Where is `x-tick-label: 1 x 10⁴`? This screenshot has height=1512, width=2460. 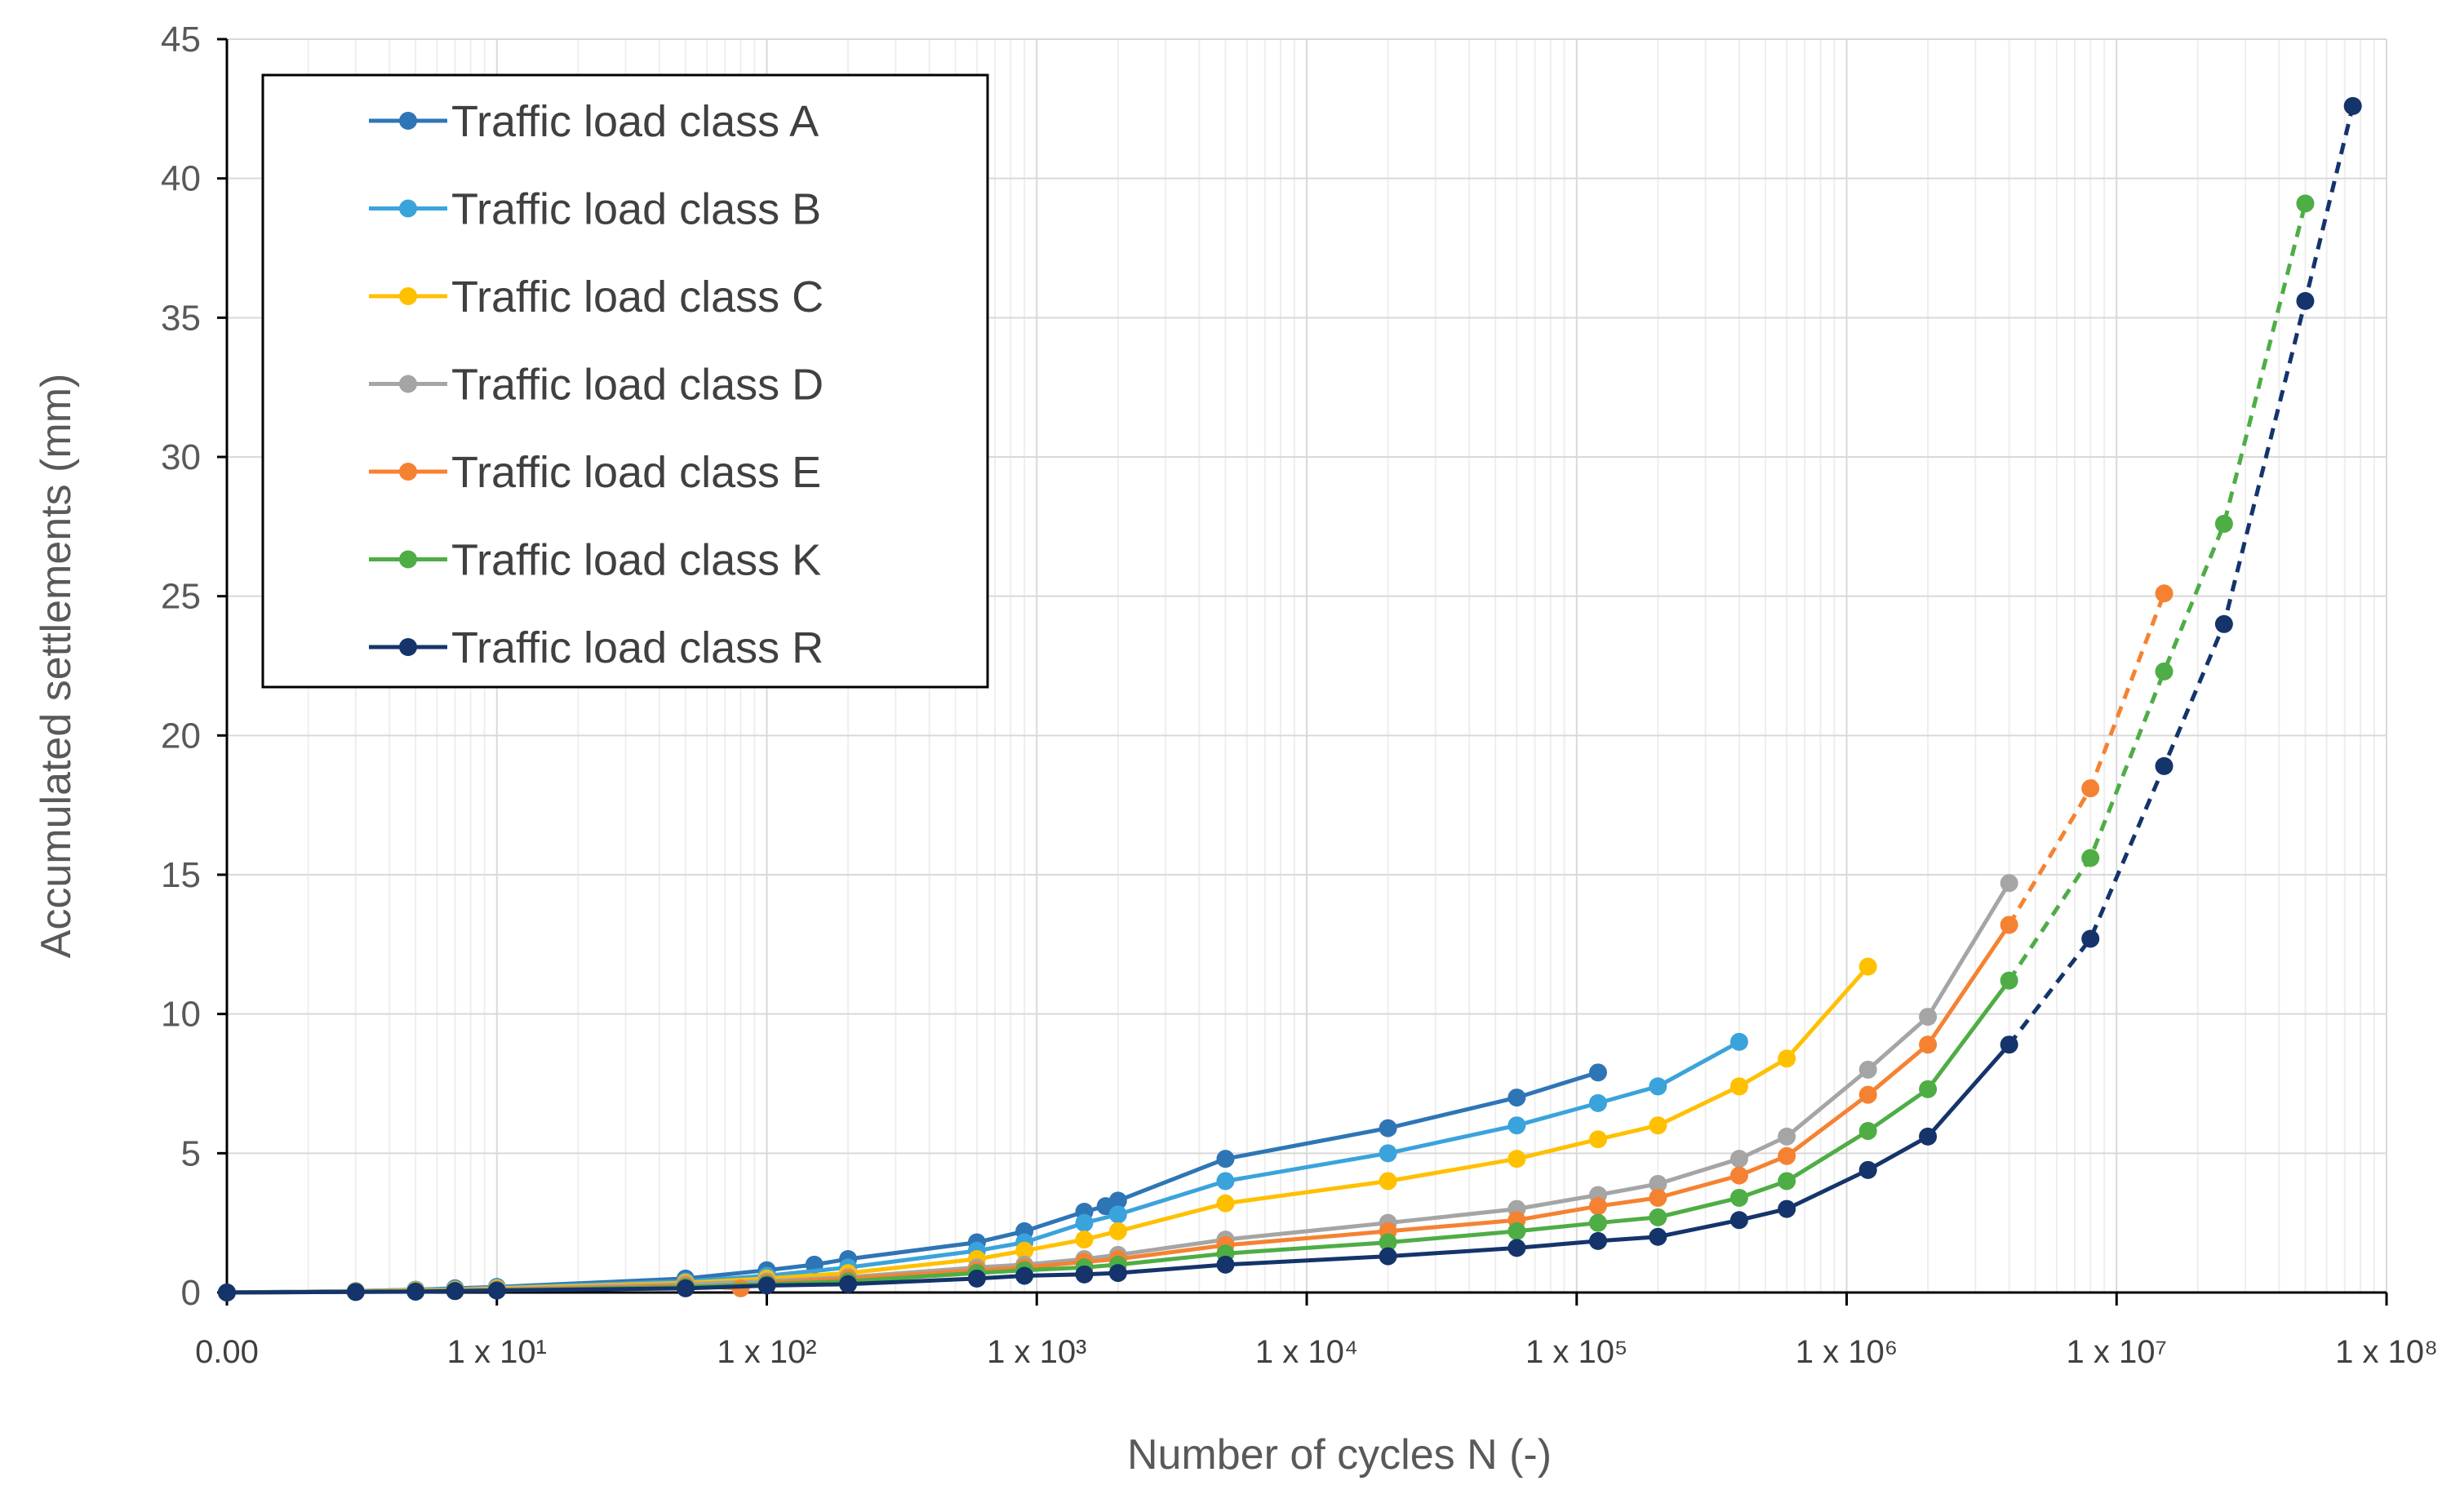 x-tick-label: 1 x 10⁴ is located at coordinates (1306, 1352).